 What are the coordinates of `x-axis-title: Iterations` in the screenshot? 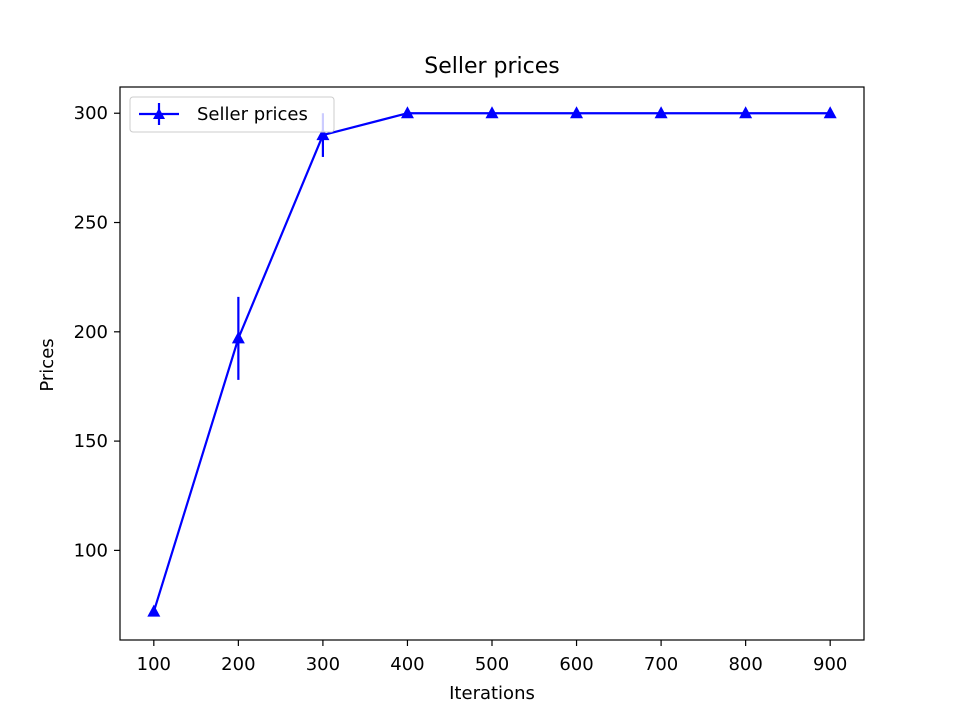 It's located at (492, 693).